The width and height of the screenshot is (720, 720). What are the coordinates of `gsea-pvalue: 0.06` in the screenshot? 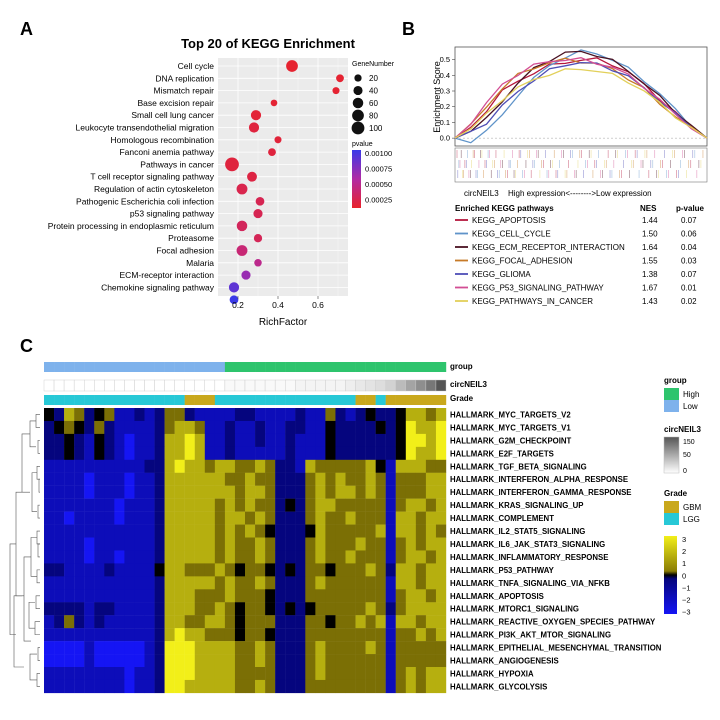 It's located at (689, 234).